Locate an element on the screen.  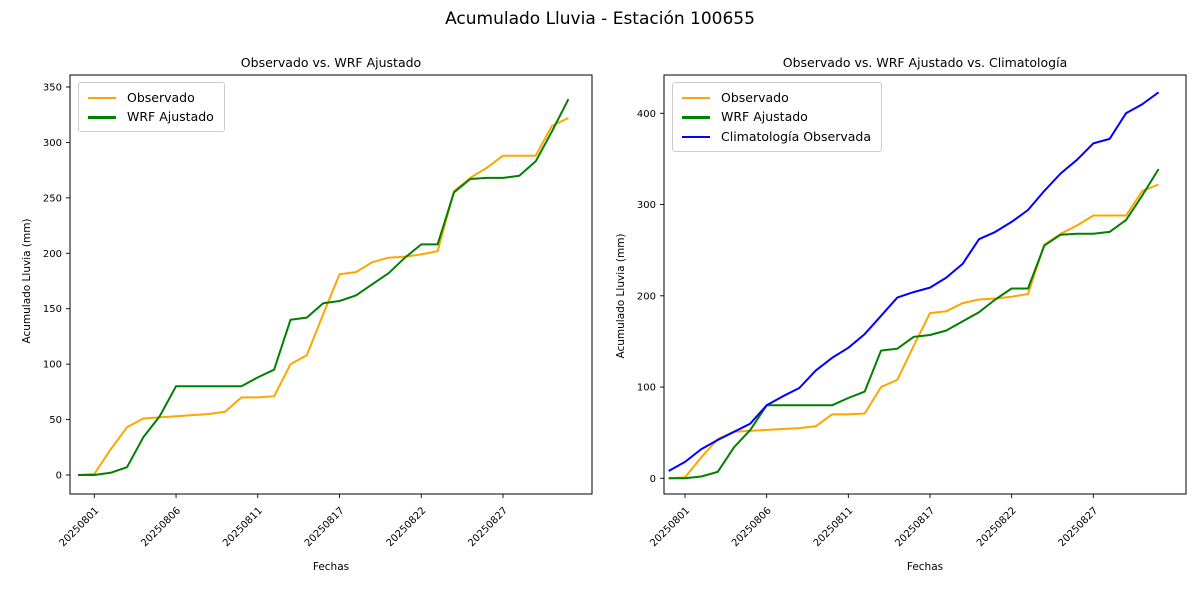
y-tick-label: 150 is located at coordinates (52, 309).